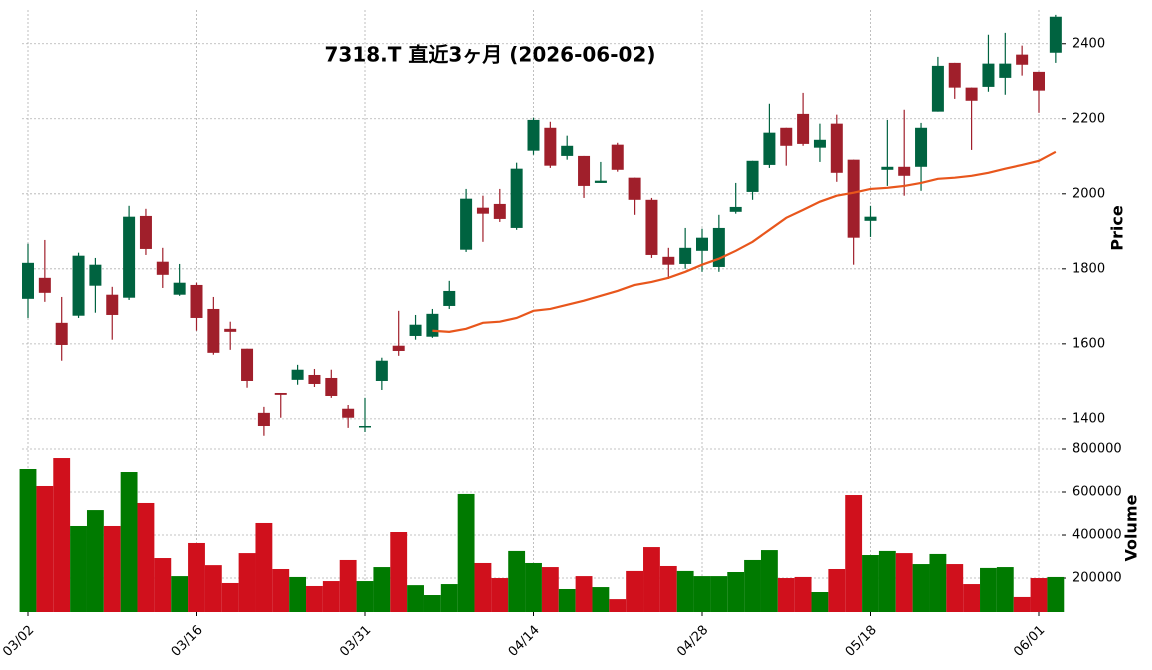  Describe the element at coordinates (1097, 578) in the screenshot. I see `y-tick-label: 200000` at that location.